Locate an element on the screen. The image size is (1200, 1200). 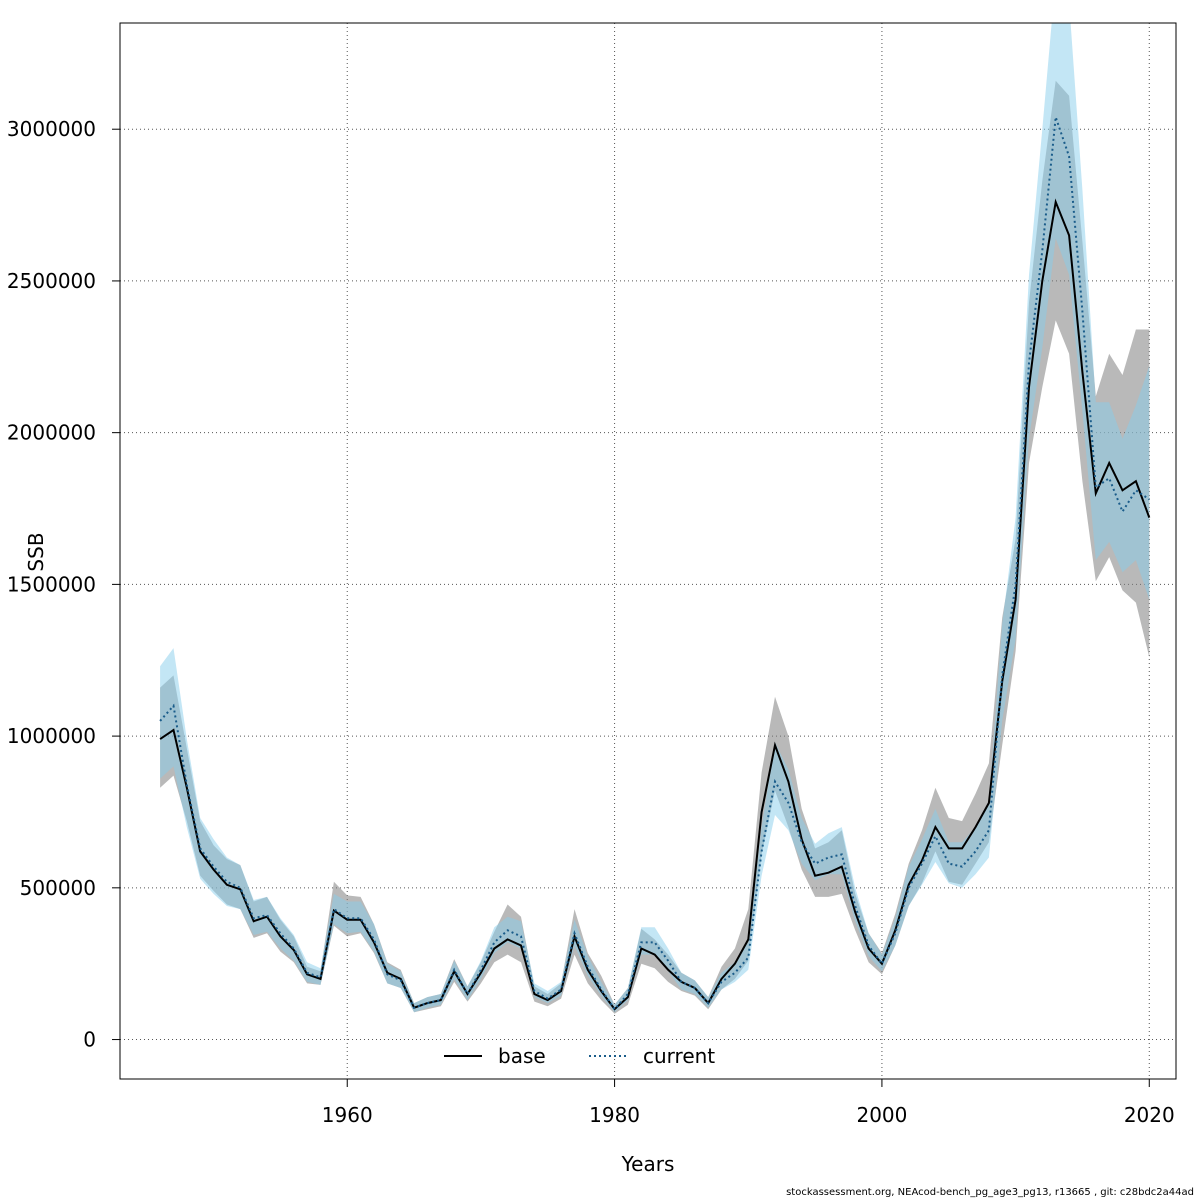
x-tick-label: 1960 is located at coordinates (347, 1115).